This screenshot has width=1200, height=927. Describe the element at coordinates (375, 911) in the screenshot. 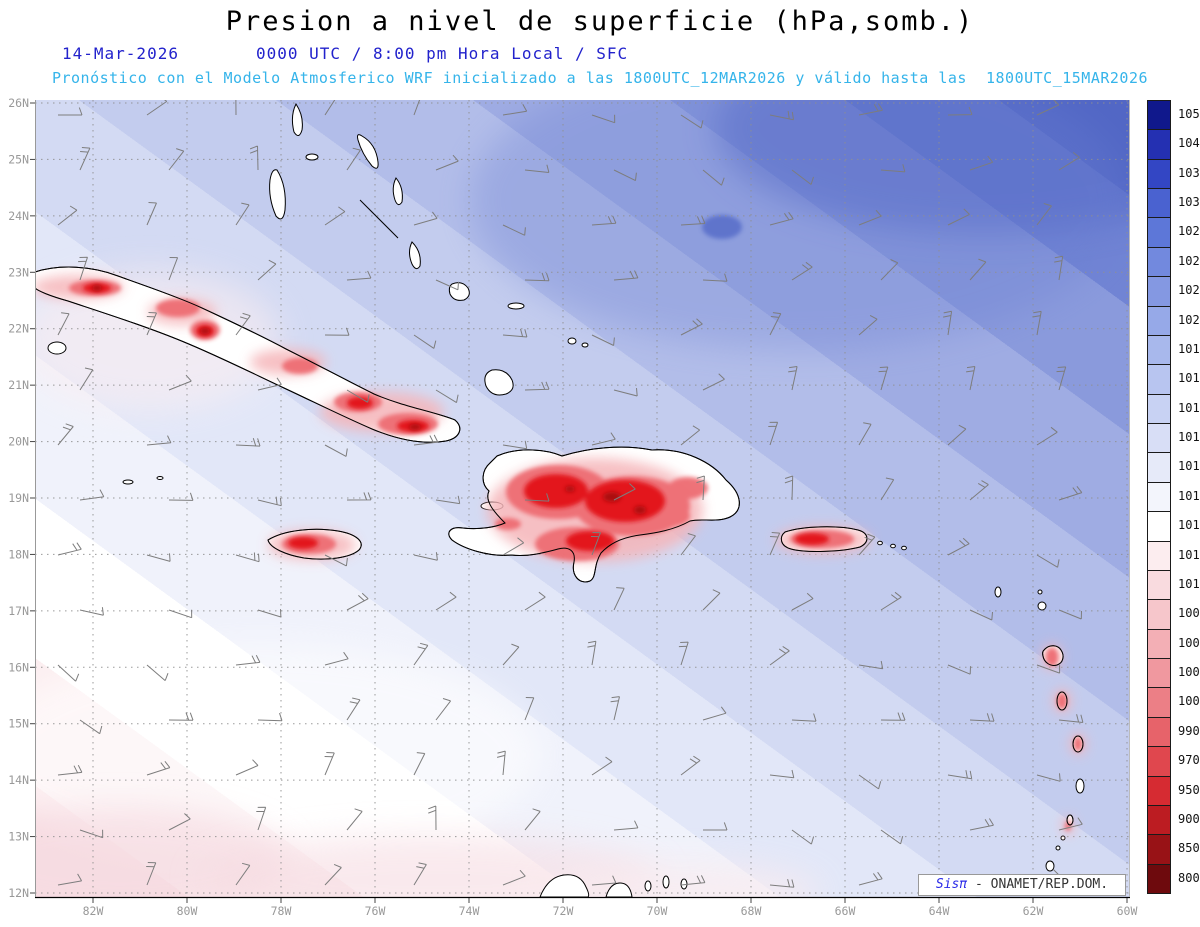

I see `lon-tick-label: 76W` at that location.